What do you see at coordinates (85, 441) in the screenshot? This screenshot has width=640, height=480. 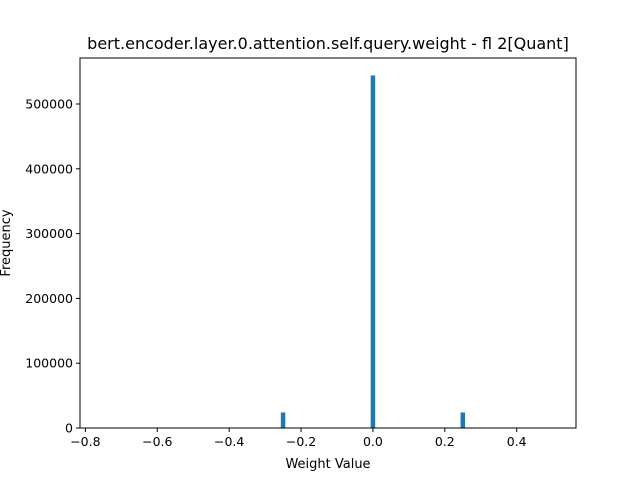 I see `x-tick-label: −0.8` at bounding box center [85, 441].